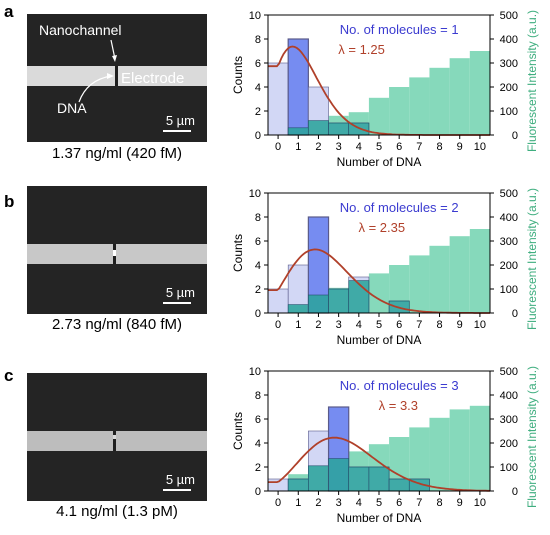  I want to click on concentration-label: 1.37 ng/ml (420 fM), so click(117, 153).